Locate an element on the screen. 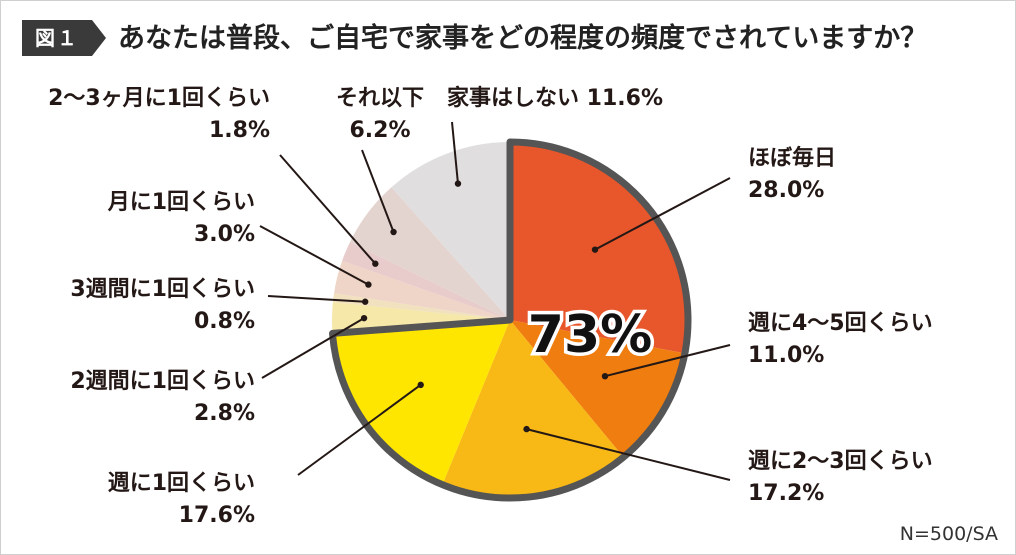 The image size is (1016, 555). sample-size-note: N=500/SA is located at coordinates (948, 534).